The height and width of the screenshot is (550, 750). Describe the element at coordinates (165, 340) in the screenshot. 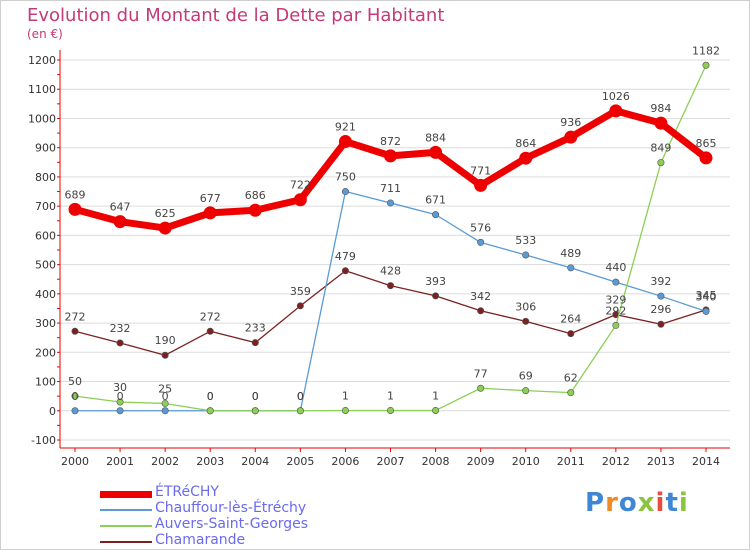

I see `data-label: 190` at that location.